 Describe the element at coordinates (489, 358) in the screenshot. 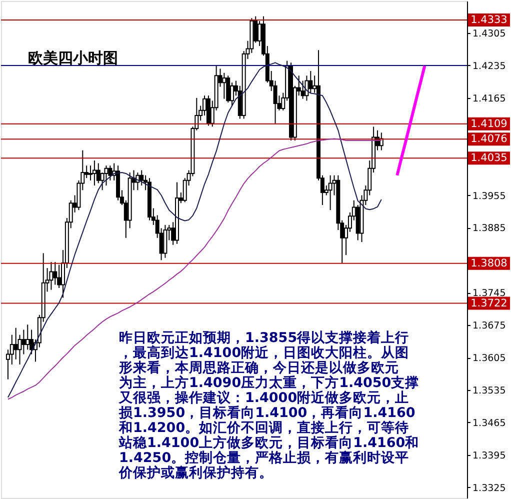

I see `y-tick-label: 1.3605` at that location.